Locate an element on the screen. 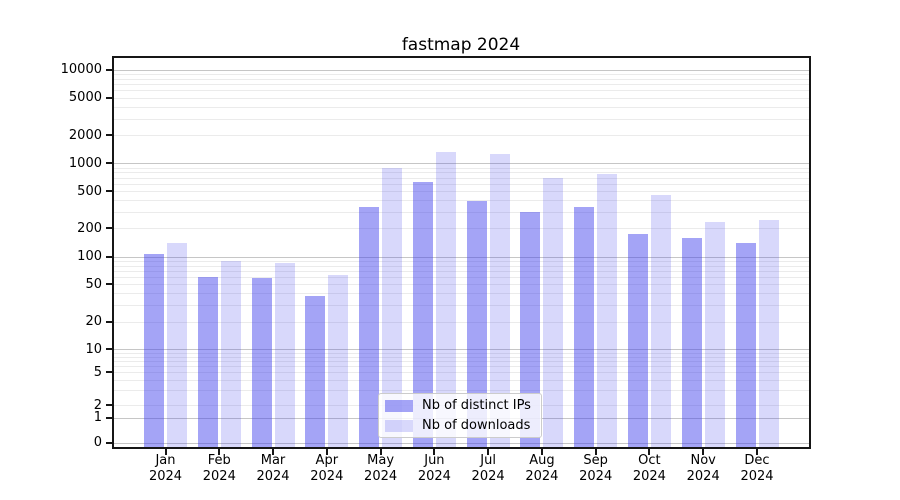 Image resolution: width=900 pixels, height=500 pixels. y-tick-label: 2000 is located at coordinates (85, 135).